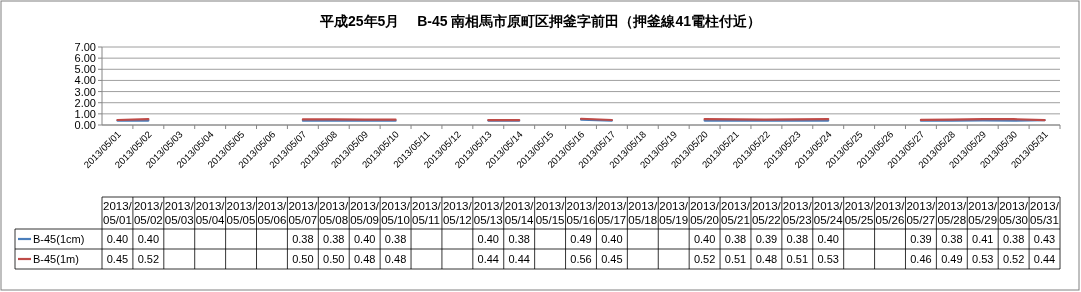 The image size is (1081, 292). Describe the element at coordinates (643, 213) in the screenshot. I see `category-label: 2013/05/18` at that location.